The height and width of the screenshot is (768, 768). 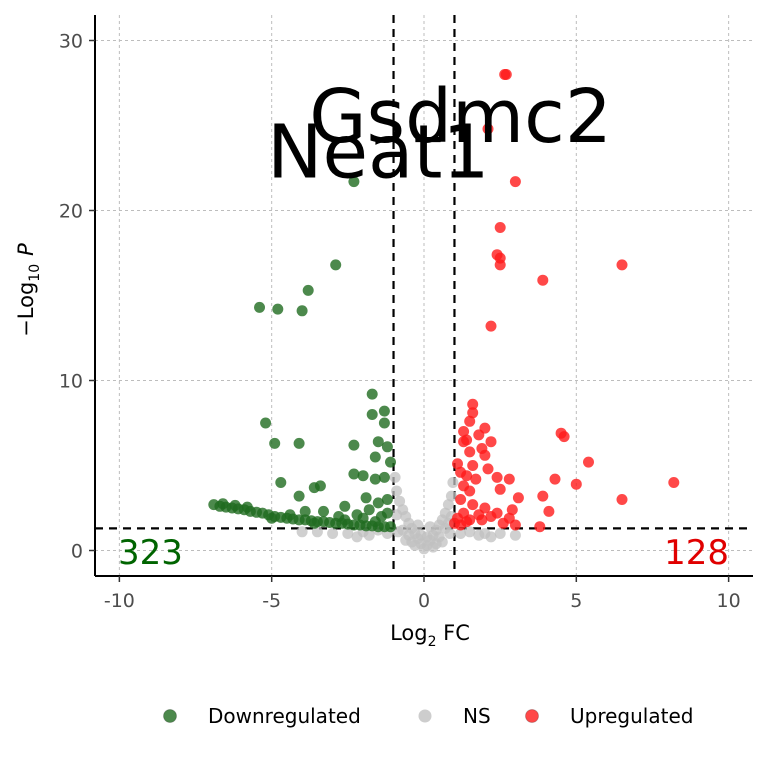 What do you see at coordinates (26, 249) in the screenshot?
I see `y-axis-title-tail: P` at bounding box center [26, 249].